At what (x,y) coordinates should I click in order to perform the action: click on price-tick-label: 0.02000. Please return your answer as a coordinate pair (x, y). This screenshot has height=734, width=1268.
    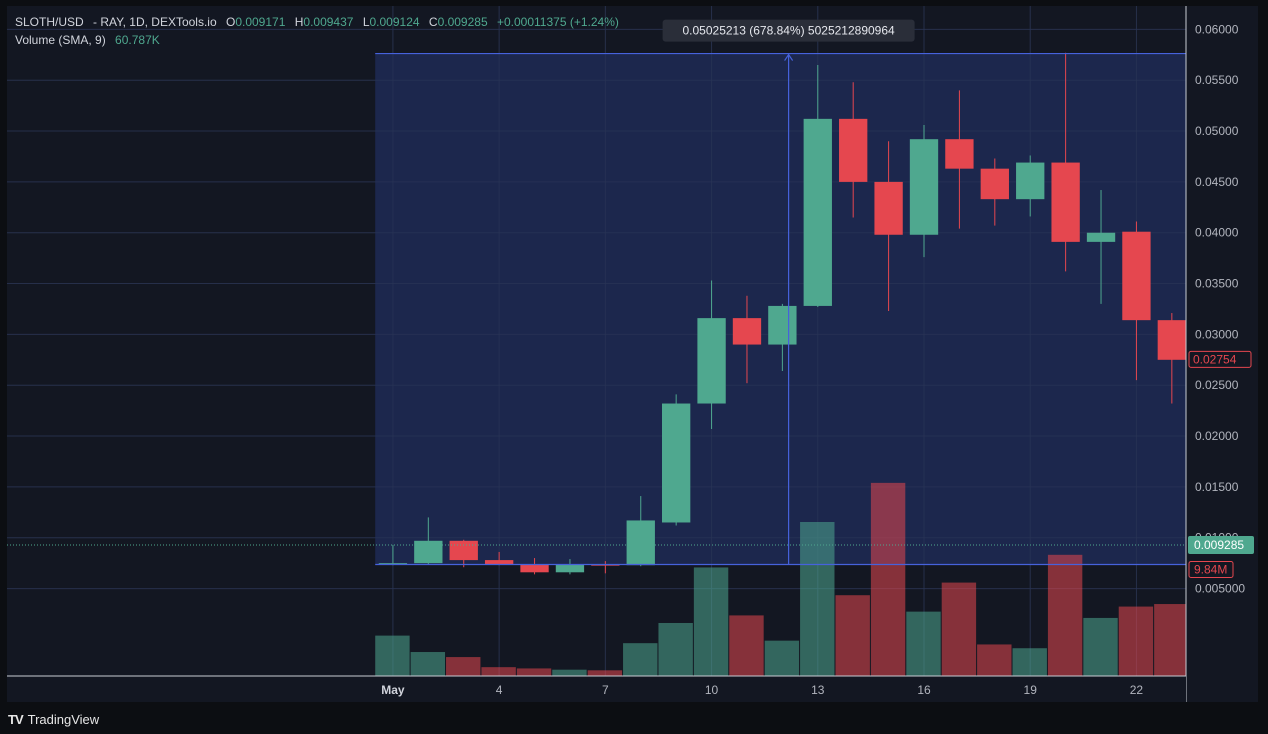
    Looking at the image, I should click on (1217, 436).